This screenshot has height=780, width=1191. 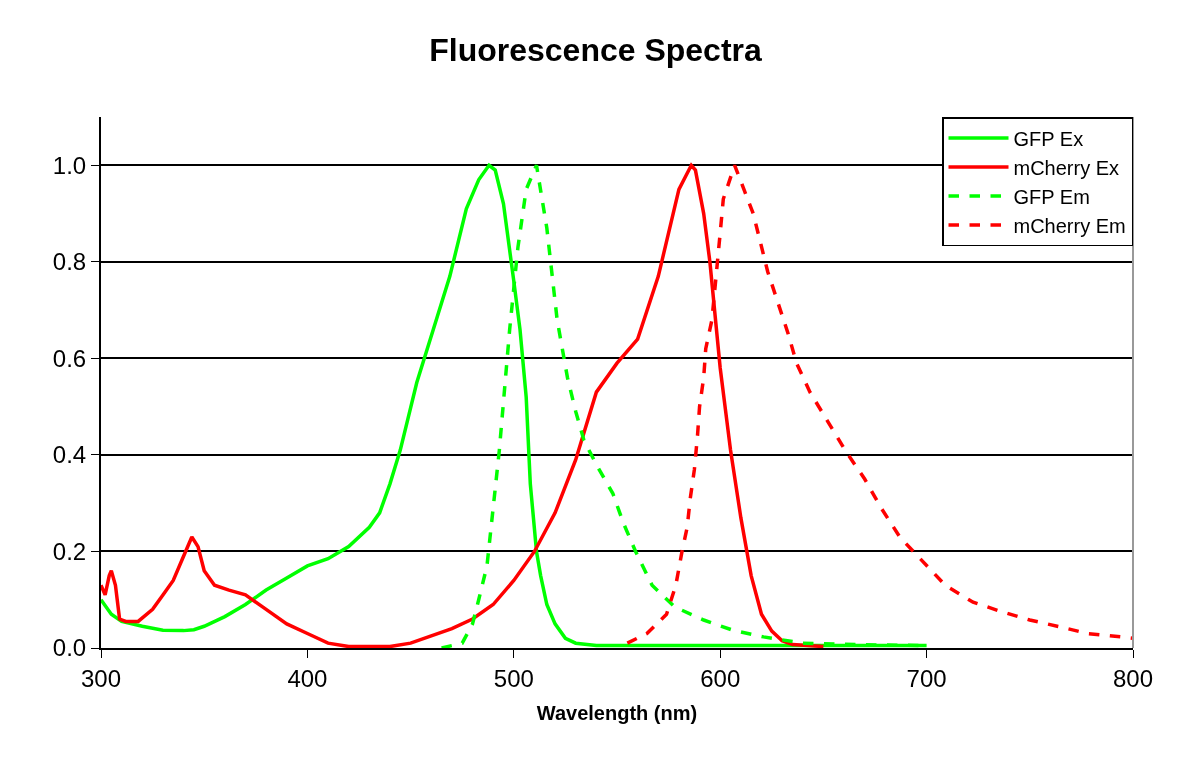 What do you see at coordinates (69, 358) in the screenshot?
I see `y-tick-label: 0.6` at bounding box center [69, 358].